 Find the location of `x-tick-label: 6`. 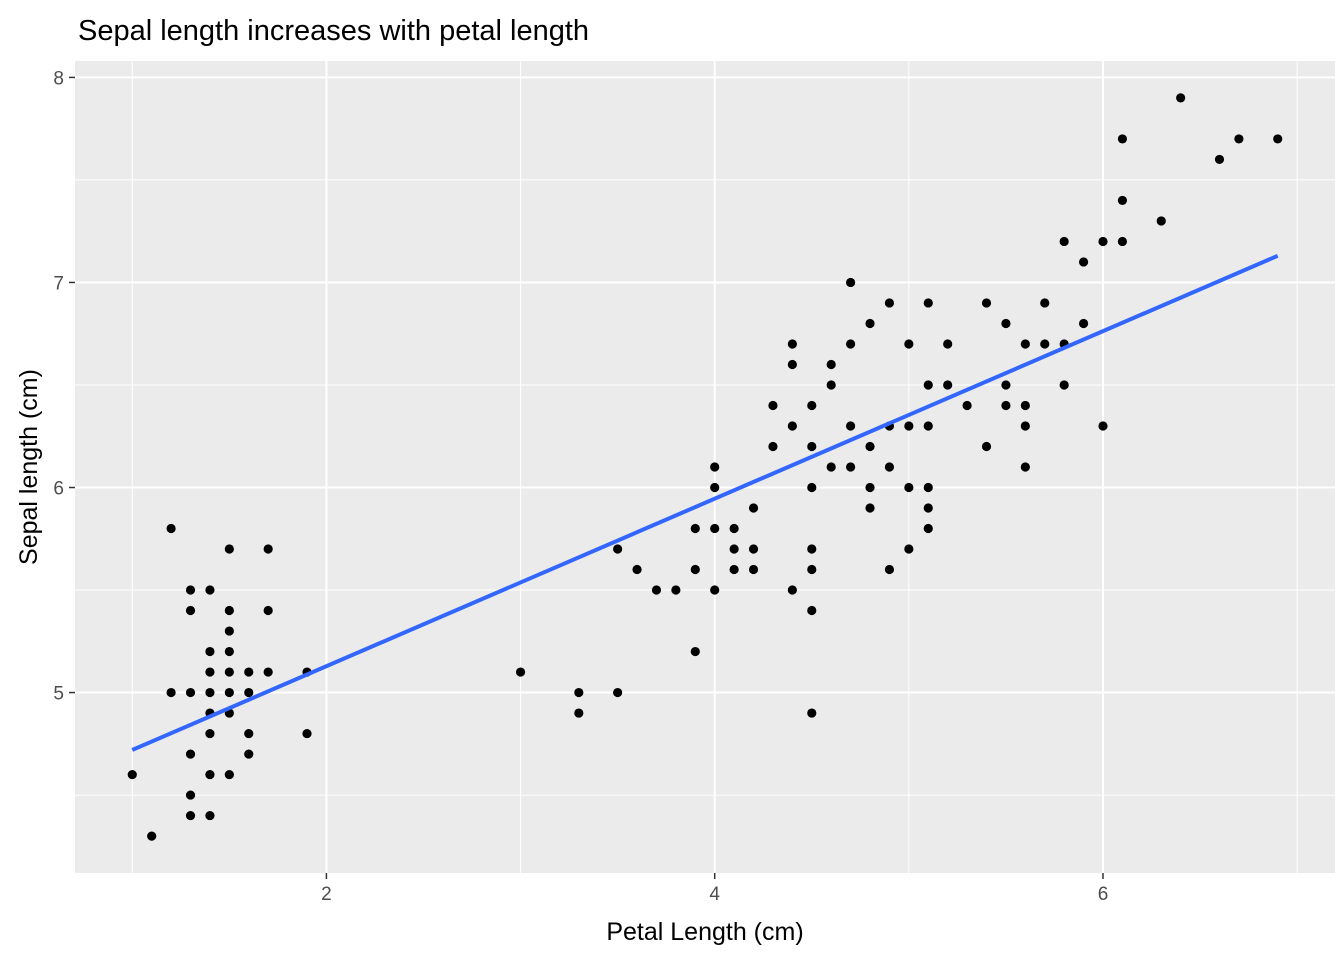

x-tick-label: 6 is located at coordinates (1103, 894).